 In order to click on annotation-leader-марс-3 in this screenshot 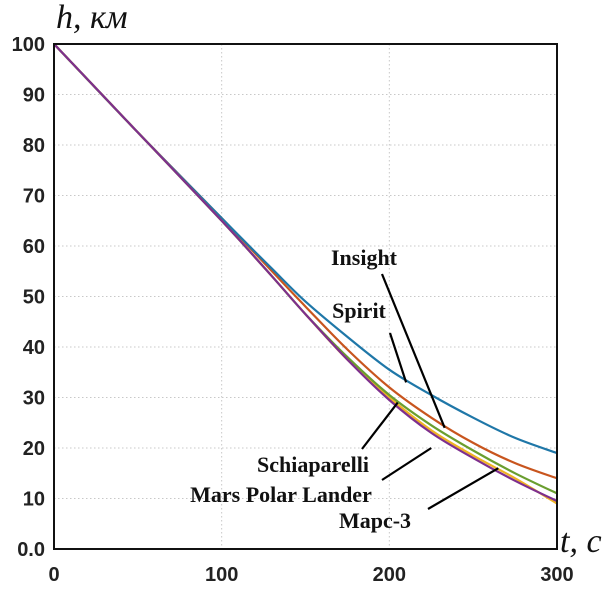, I will do `click(463, 488)`.